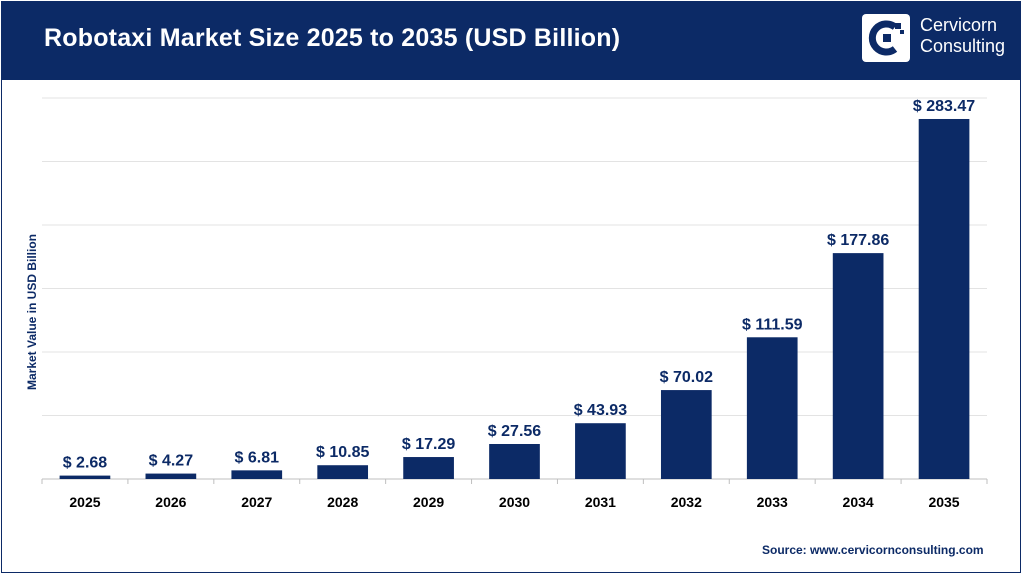 This screenshot has width=1024, height=576. Describe the element at coordinates (428, 444) in the screenshot. I see `data-label-2029: $ 17.29` at that location.